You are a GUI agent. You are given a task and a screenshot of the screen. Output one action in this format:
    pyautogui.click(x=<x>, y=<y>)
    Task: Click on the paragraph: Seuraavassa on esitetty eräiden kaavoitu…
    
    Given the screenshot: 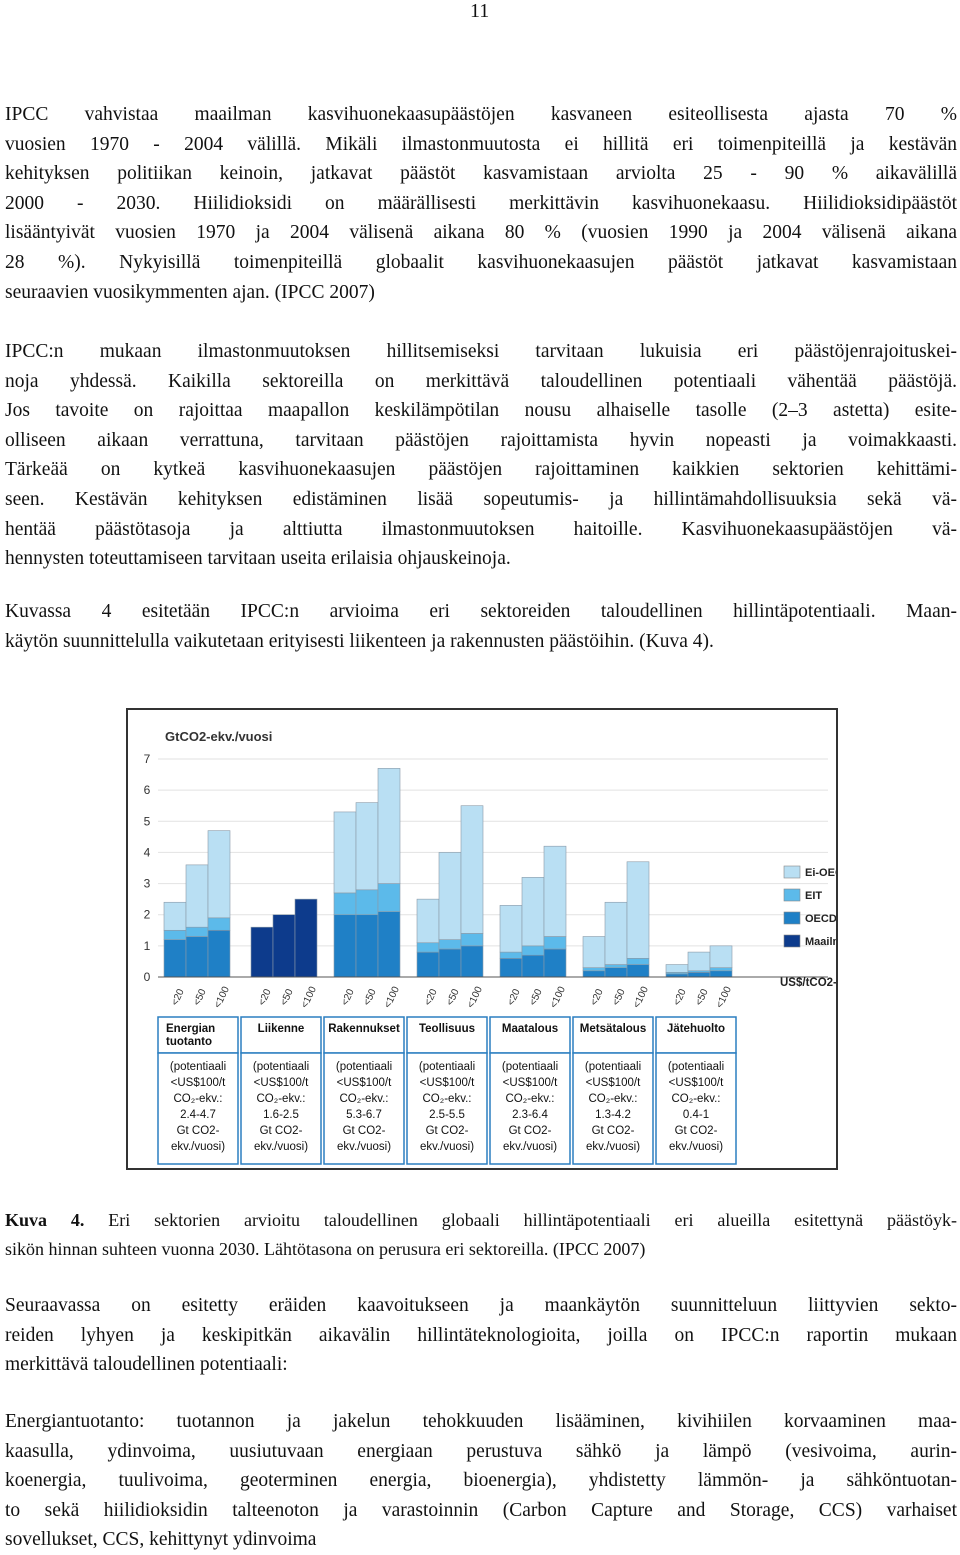 What is the action you would take?
    pyautogui.click(x=481, y=1335)
    